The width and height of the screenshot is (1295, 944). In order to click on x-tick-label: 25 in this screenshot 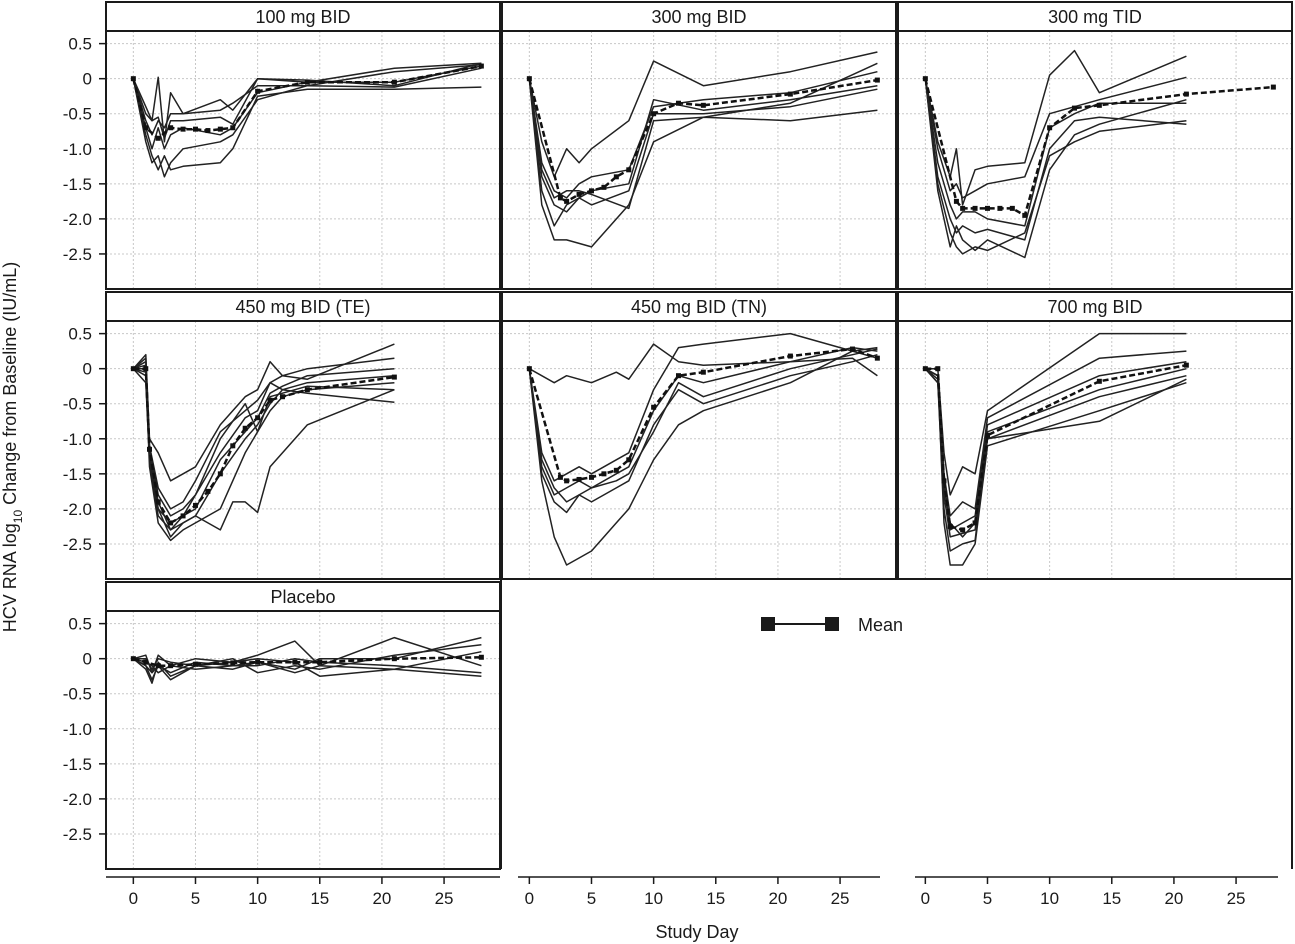, I will do `click(444, 898)`.